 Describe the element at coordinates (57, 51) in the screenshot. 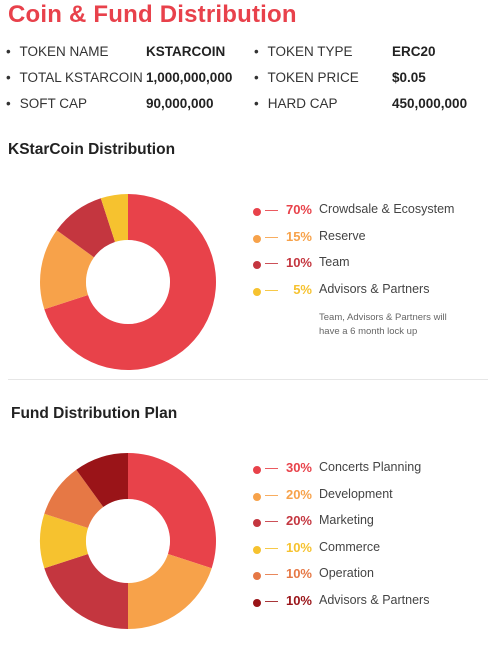

I see `token-info-label: • TOKEN NAME` at that location.